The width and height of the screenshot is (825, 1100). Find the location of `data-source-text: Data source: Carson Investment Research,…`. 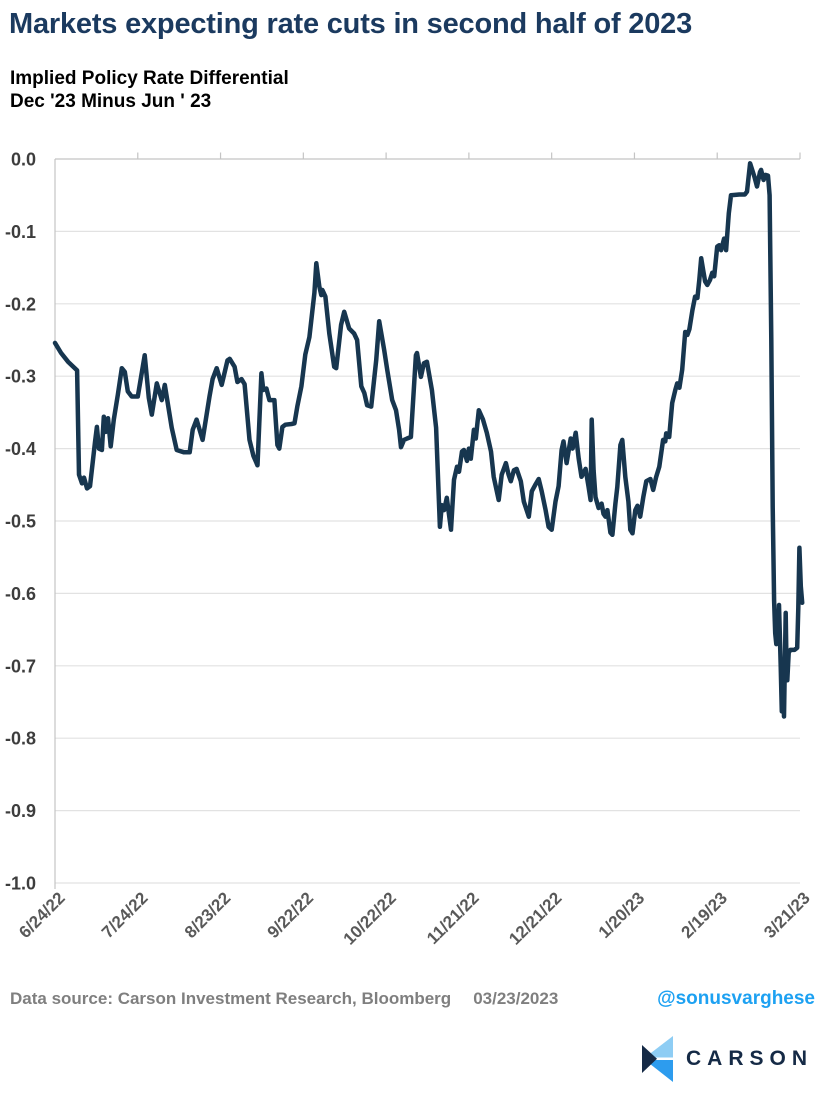

data-source-text: Data source: Carson Investment Research,… is located at coordinates (231, 998).